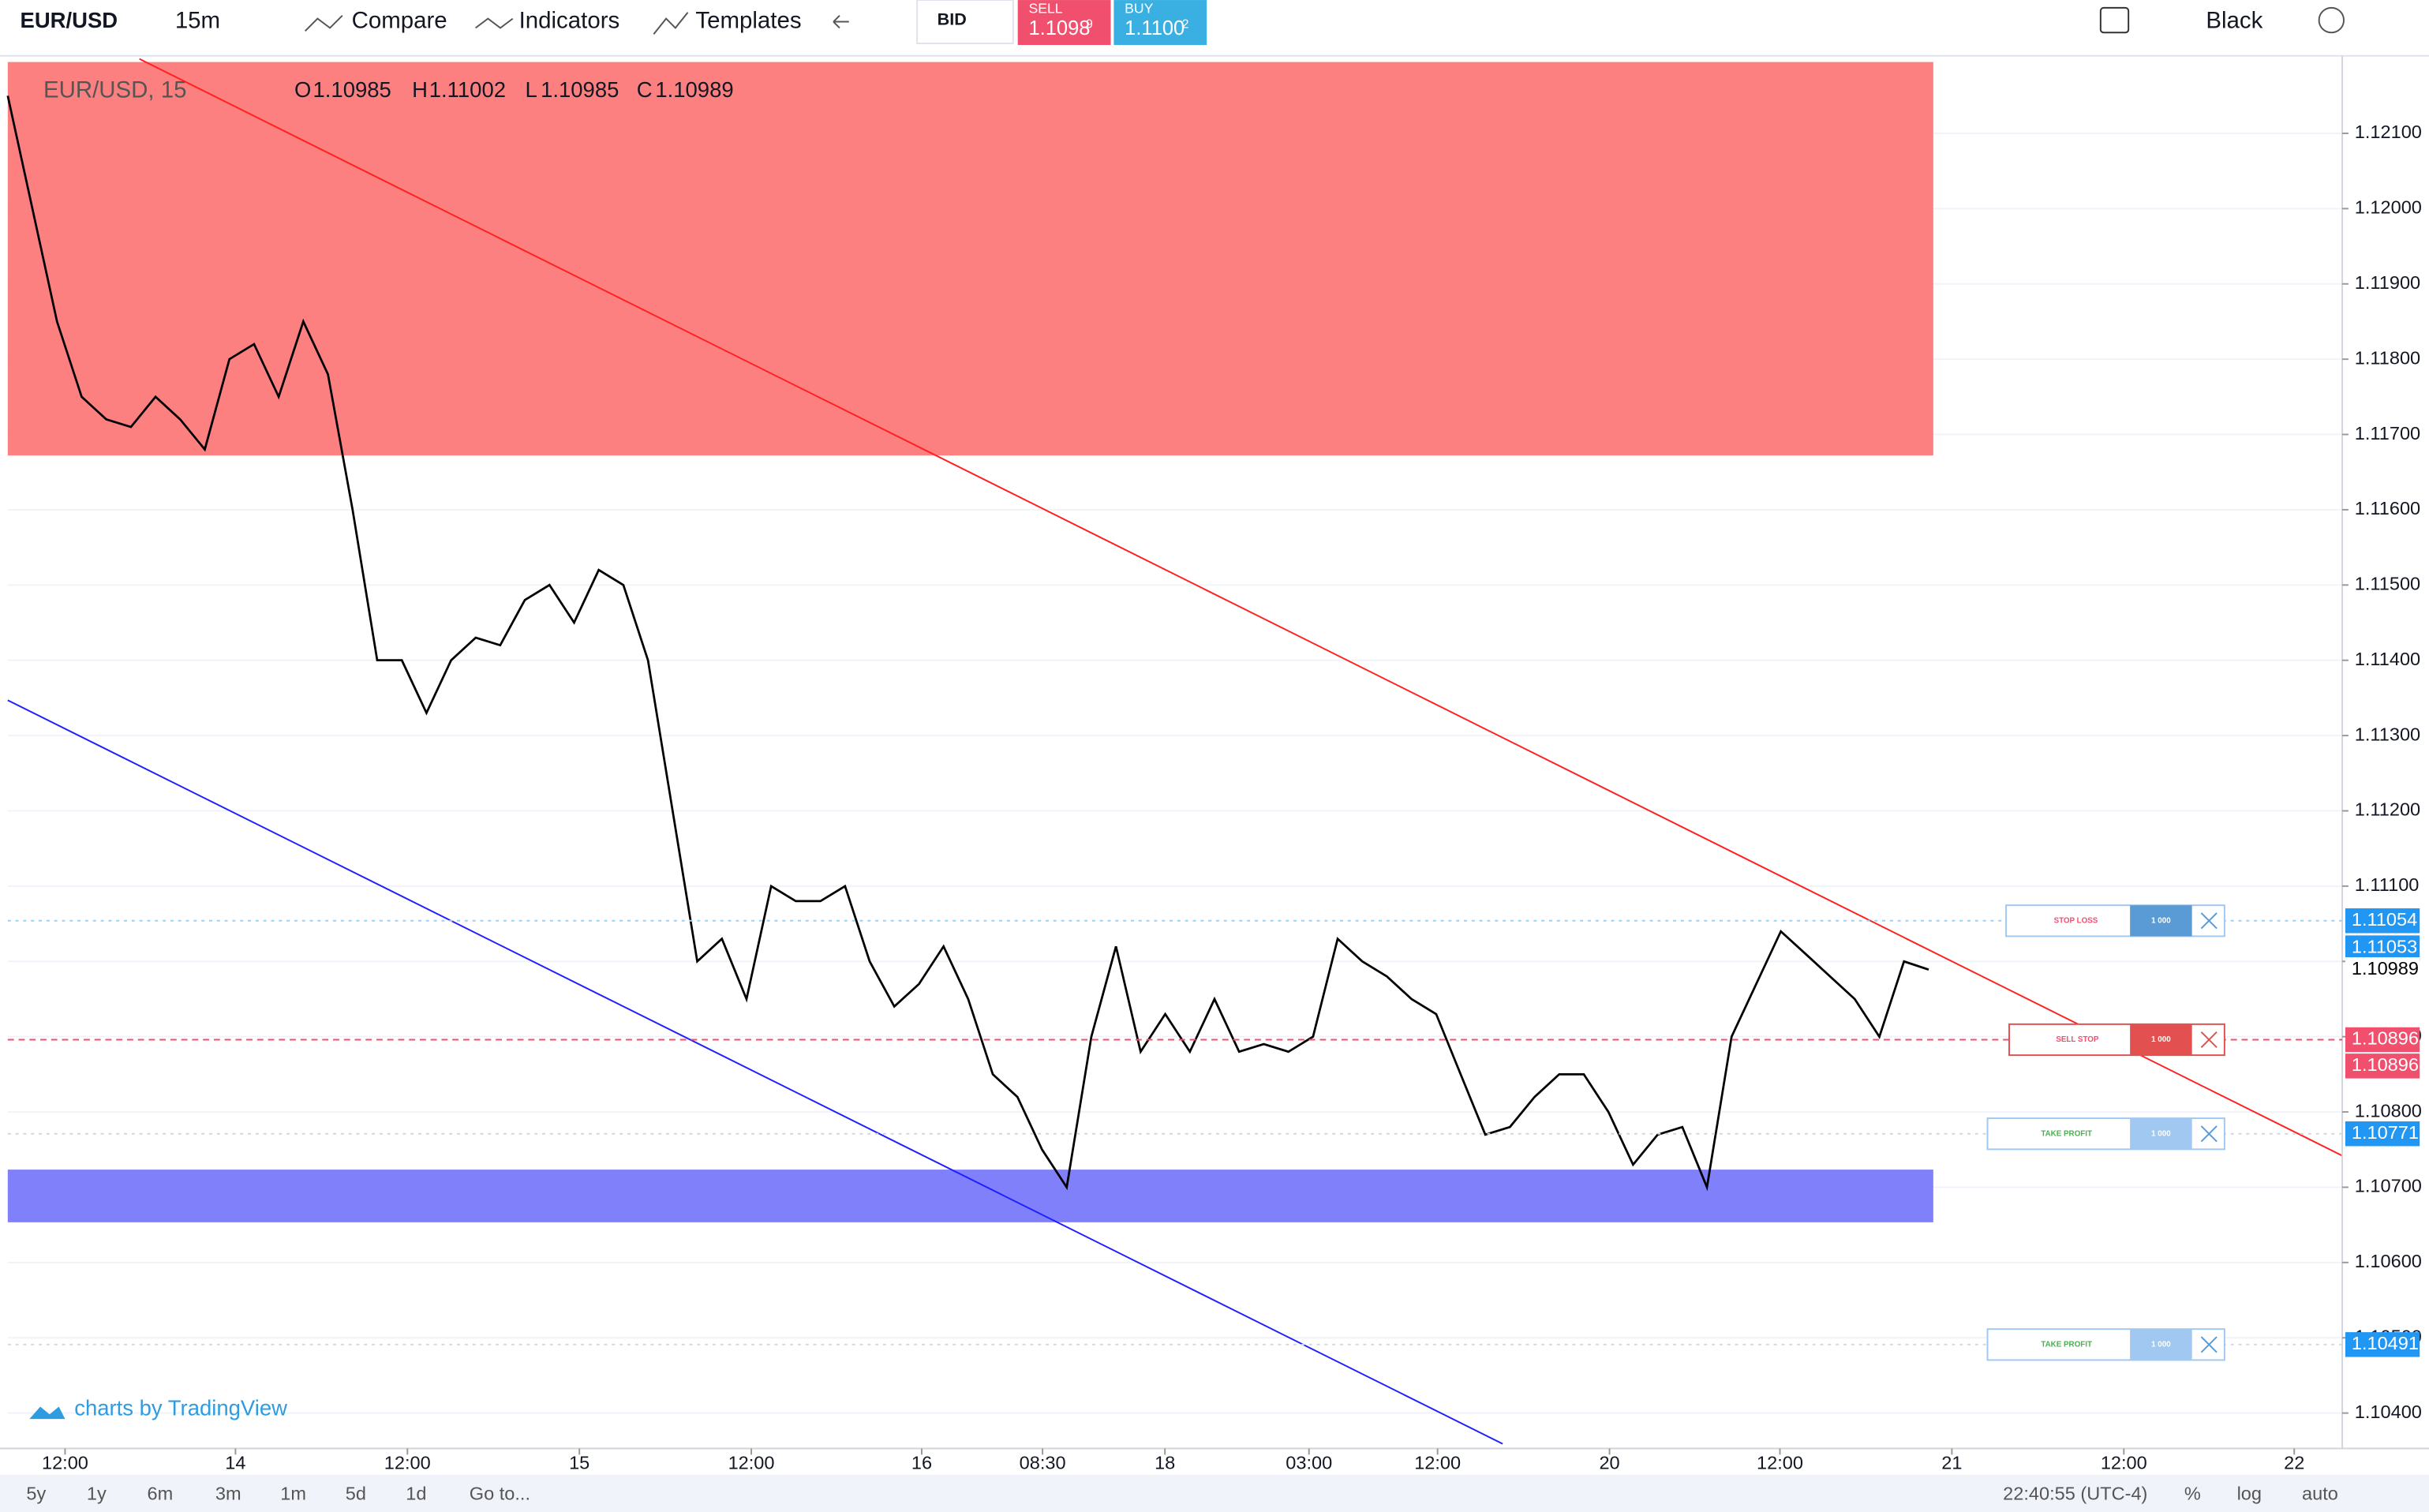 This screenshot has width=2429, height=1512. I want to click on y-tick-label: 1.12100, so click(2388, 132).